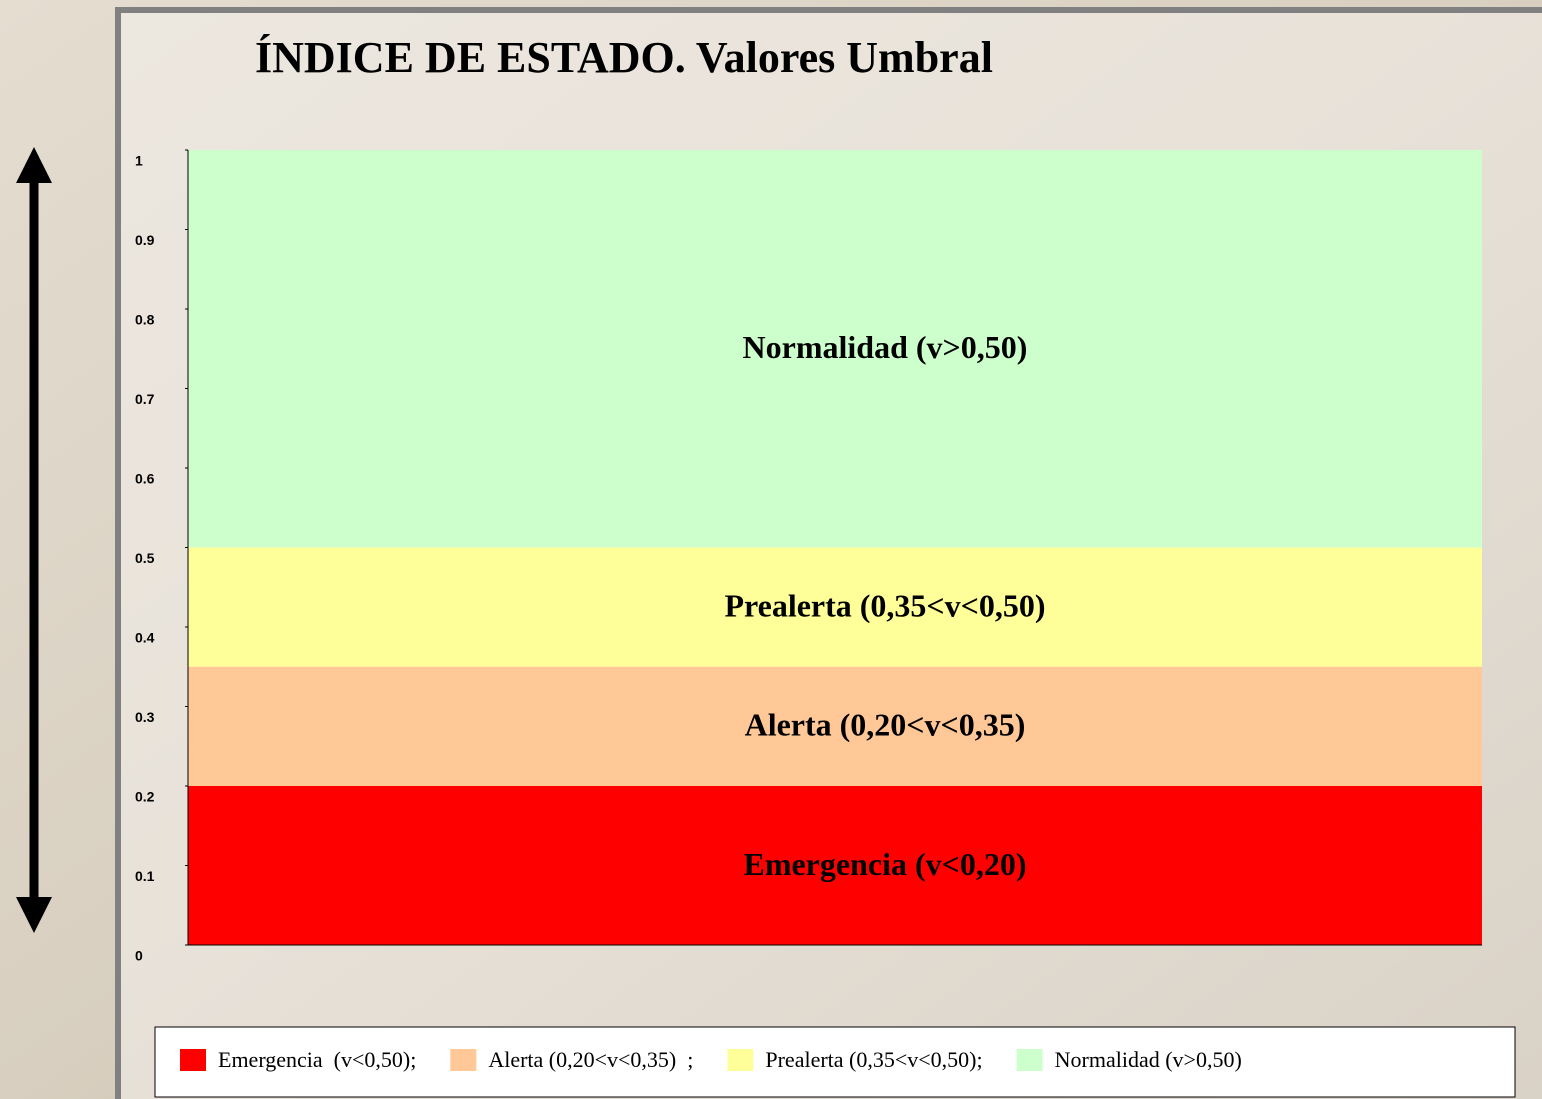 The image size is (1542, 1099). I want to click on legend-label: Normalidad (v>0,50), so click(1148, 1059).